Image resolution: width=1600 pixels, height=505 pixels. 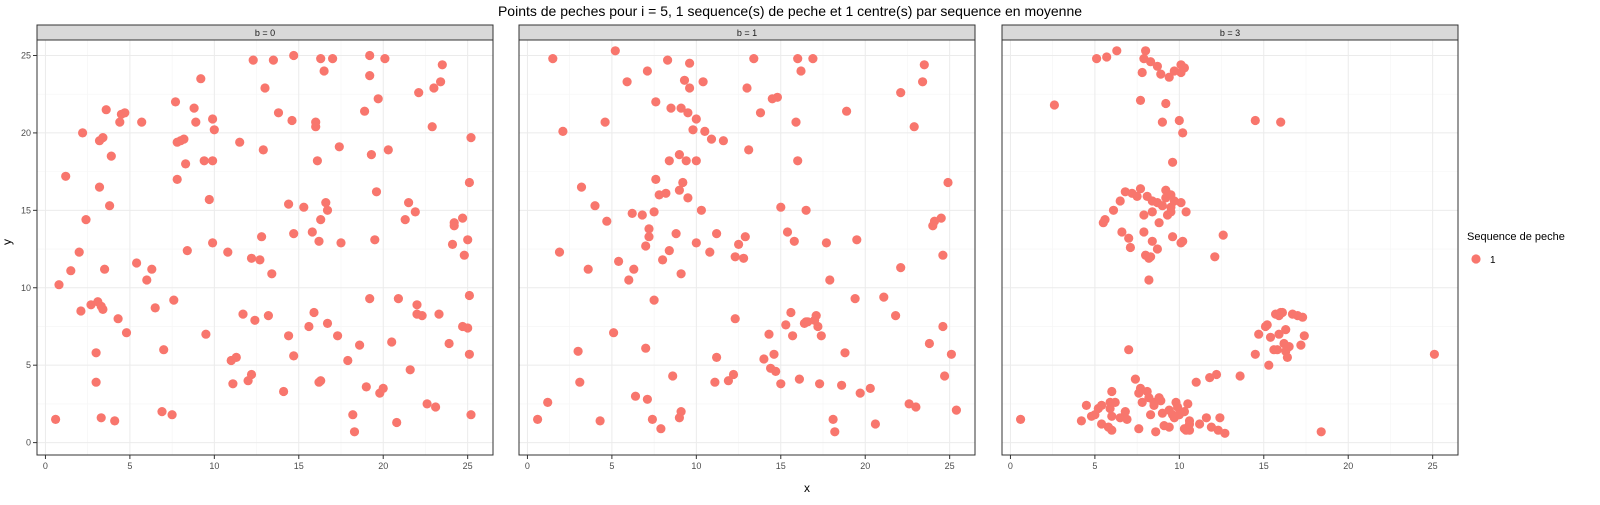 What do you see at coordinates (1516, 248) in the screenshot?
I see `legend: Sequence de peche 1` at bounding box center [1516, 248].